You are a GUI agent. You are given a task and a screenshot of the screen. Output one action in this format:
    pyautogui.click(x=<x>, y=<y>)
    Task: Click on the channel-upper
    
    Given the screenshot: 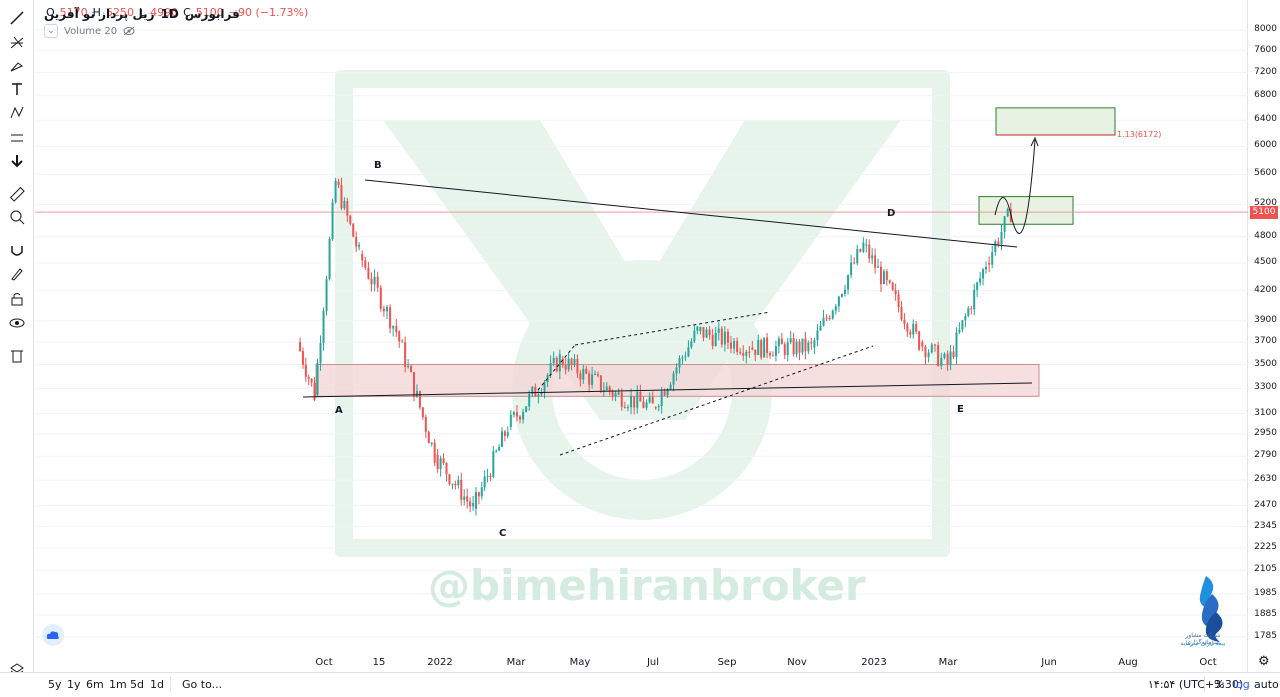 What is the action you would take?
    pyautogui.click(x=672, y=328)
    